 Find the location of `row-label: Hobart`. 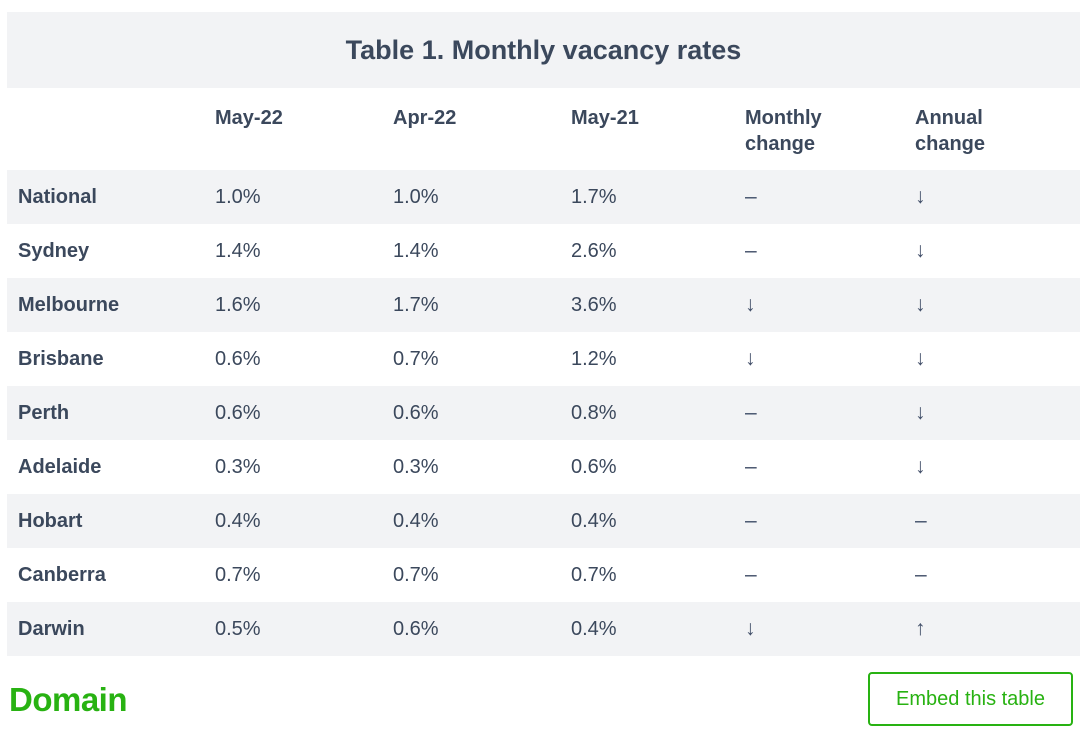

row-label: Hobart is located at coordinates (50, 520).